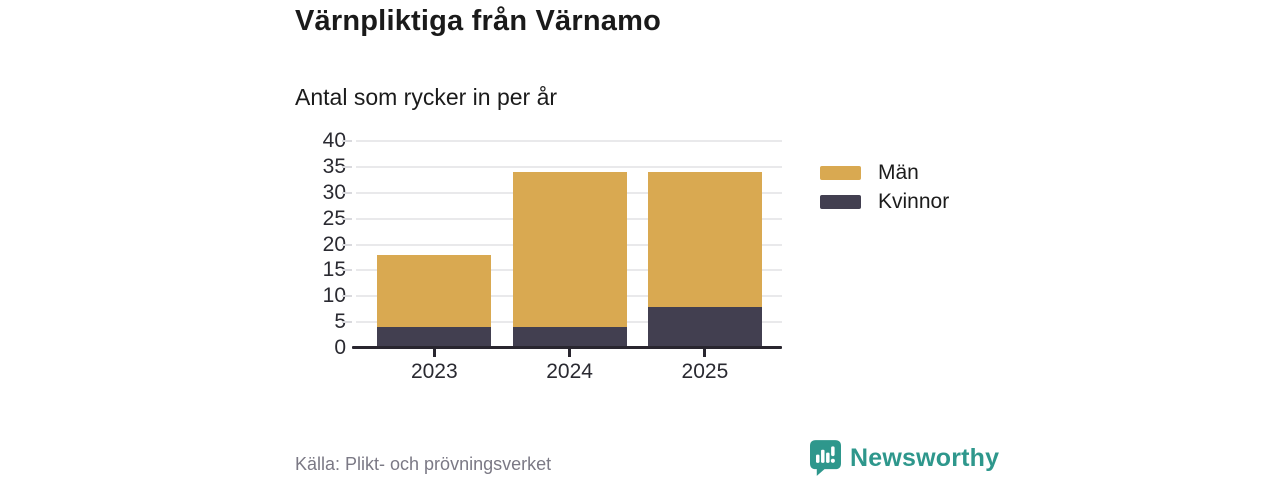 The width and height of the screenshot is (1280, 480). I want to click on y-tick-label-0: 0, so click(340, 347).